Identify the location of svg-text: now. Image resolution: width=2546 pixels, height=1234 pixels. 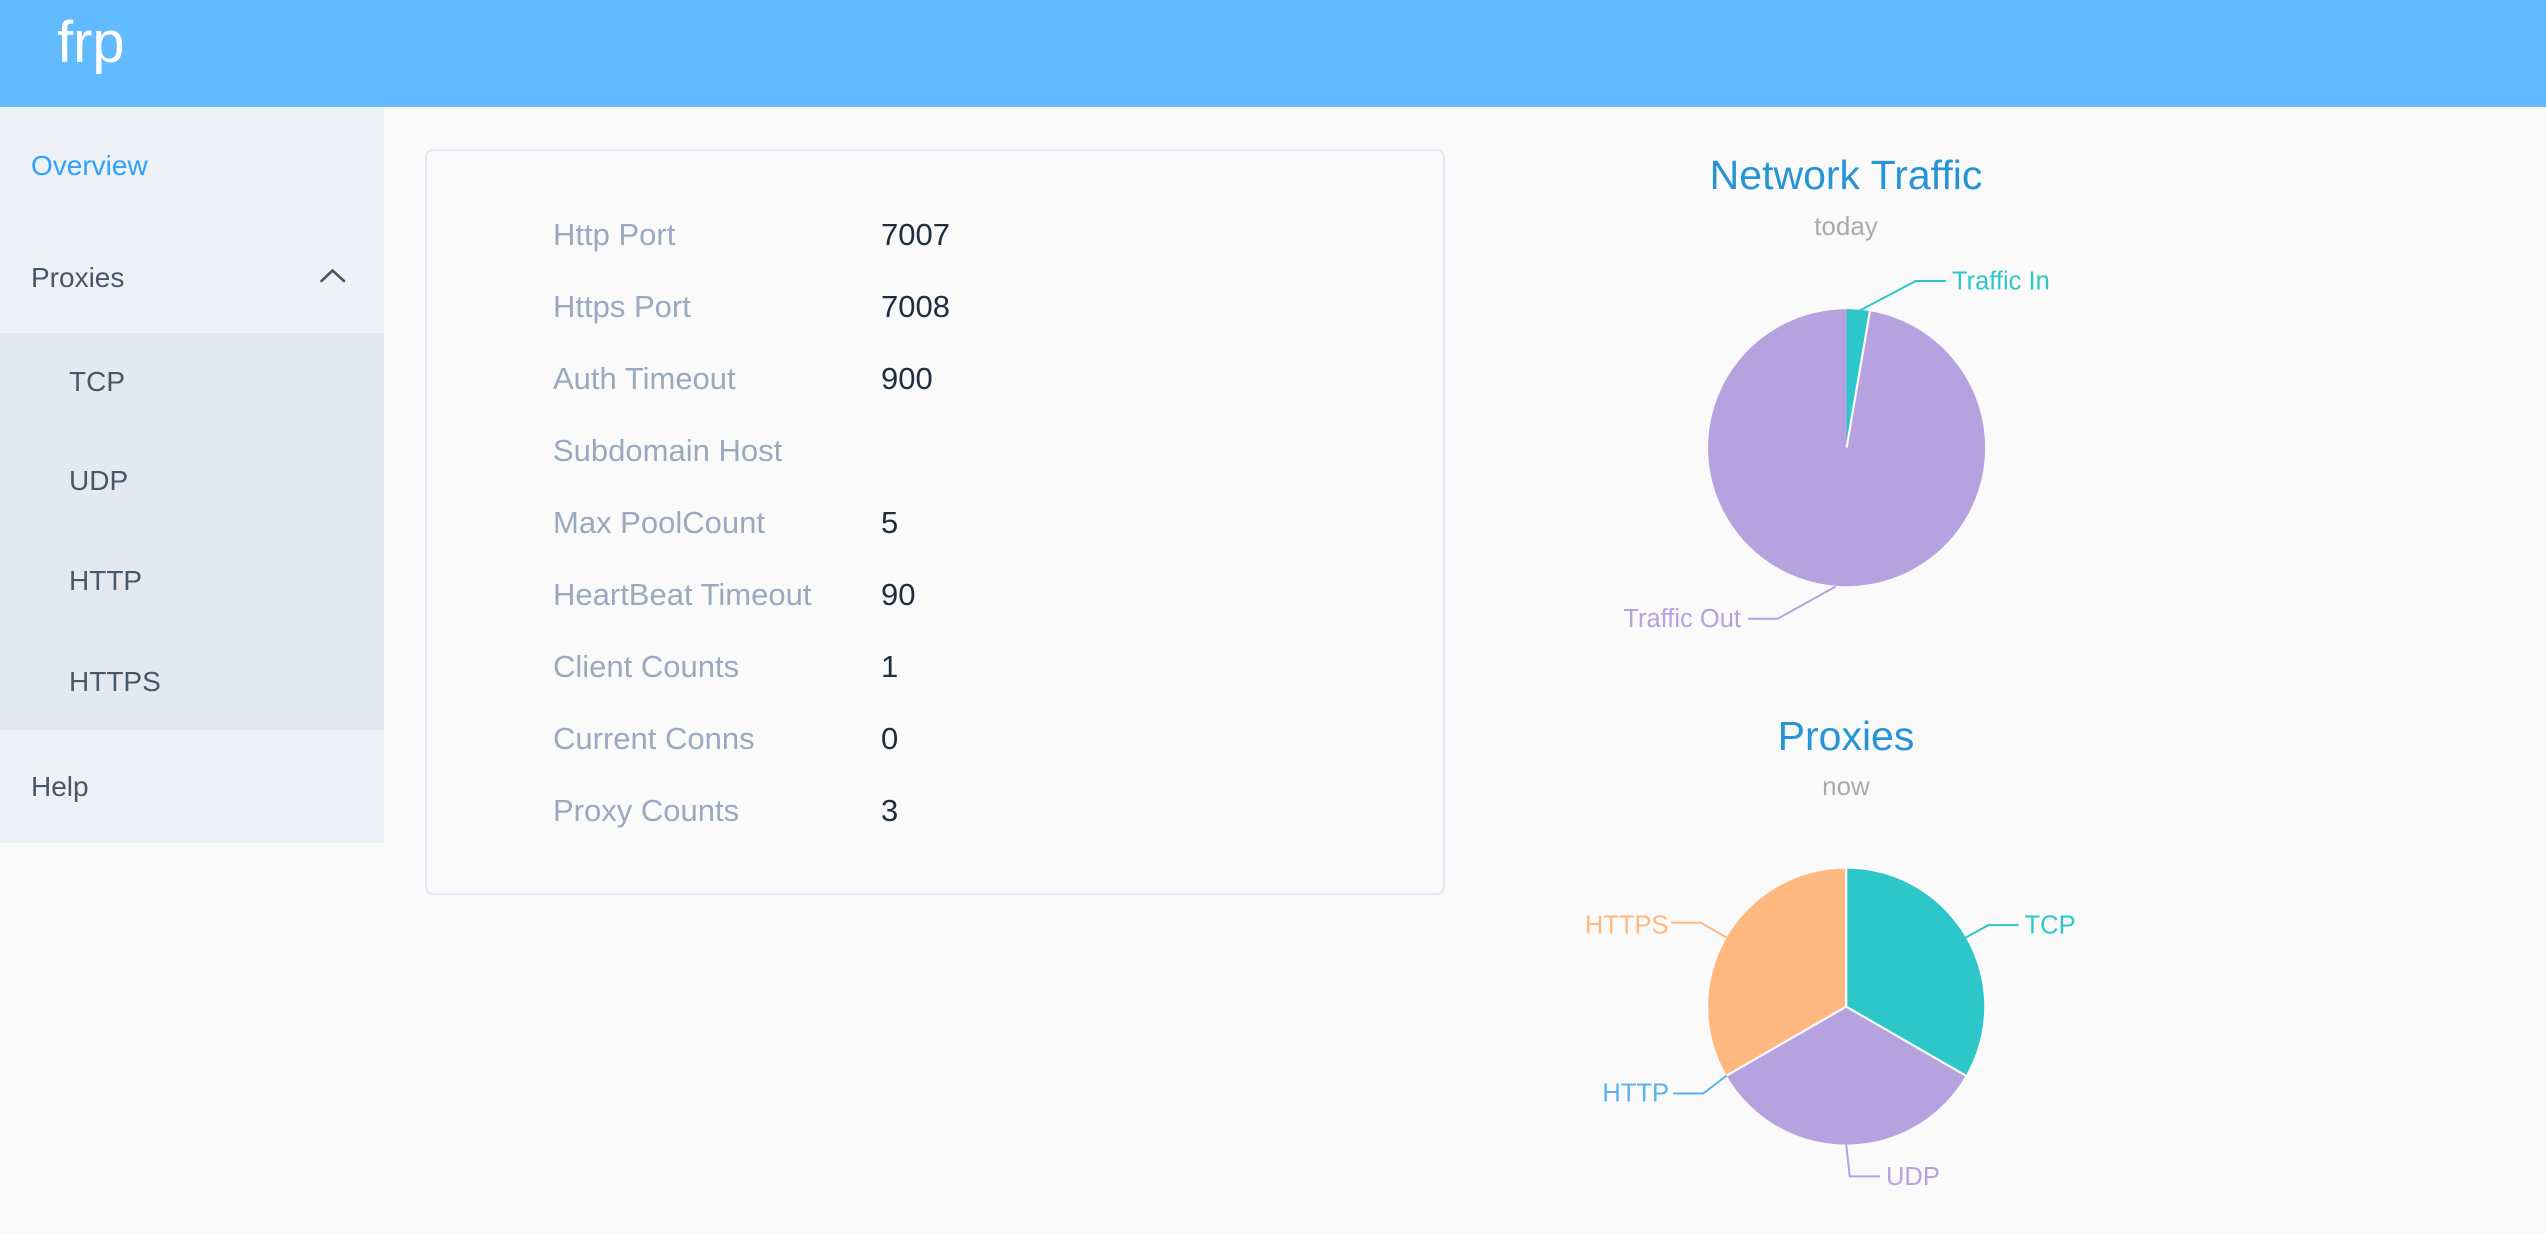
(1846, 786).